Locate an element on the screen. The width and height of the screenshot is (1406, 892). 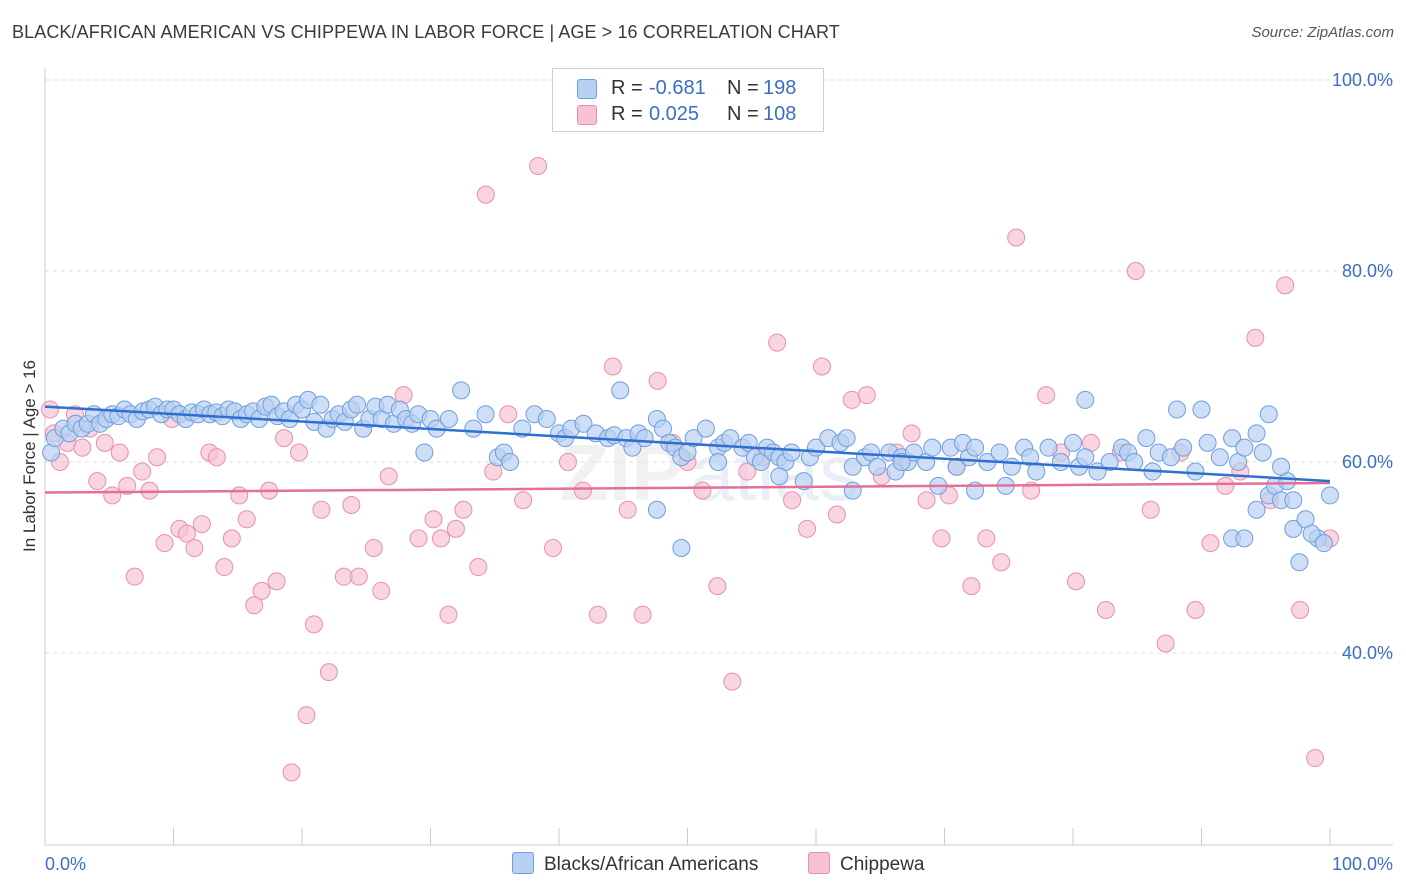
trend-lines is located at coordinates (687, 449).